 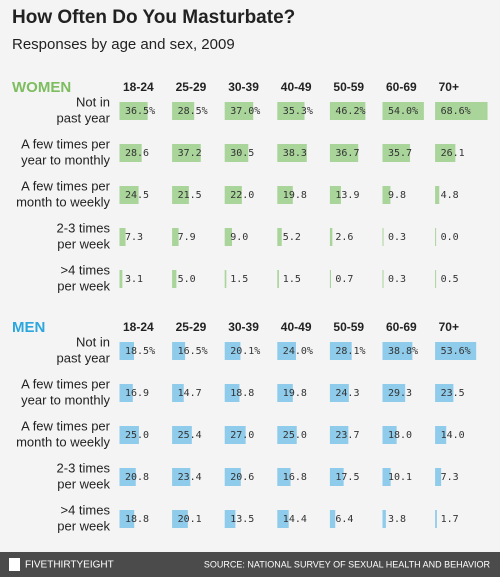 I want to click on value-label: 19.8, so click(x=295, y=195).